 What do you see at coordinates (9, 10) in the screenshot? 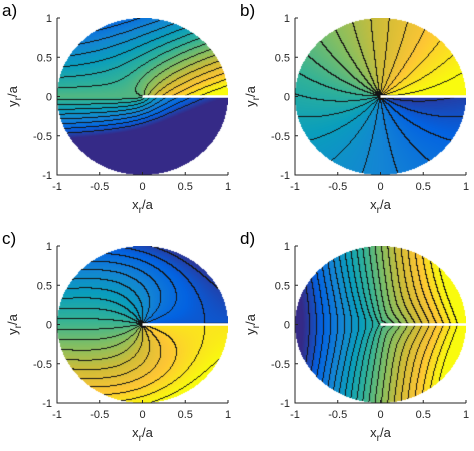
I see `panel-label: a)` at bounding box center [9, 10].